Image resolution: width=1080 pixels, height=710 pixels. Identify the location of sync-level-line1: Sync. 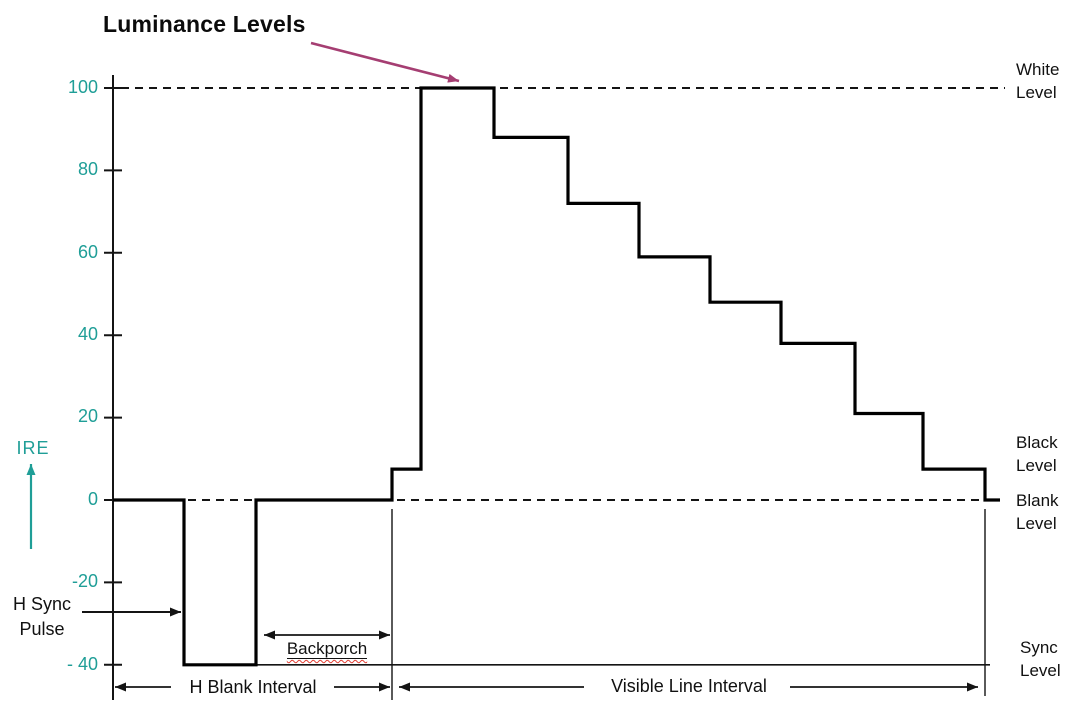
(1039, 647).